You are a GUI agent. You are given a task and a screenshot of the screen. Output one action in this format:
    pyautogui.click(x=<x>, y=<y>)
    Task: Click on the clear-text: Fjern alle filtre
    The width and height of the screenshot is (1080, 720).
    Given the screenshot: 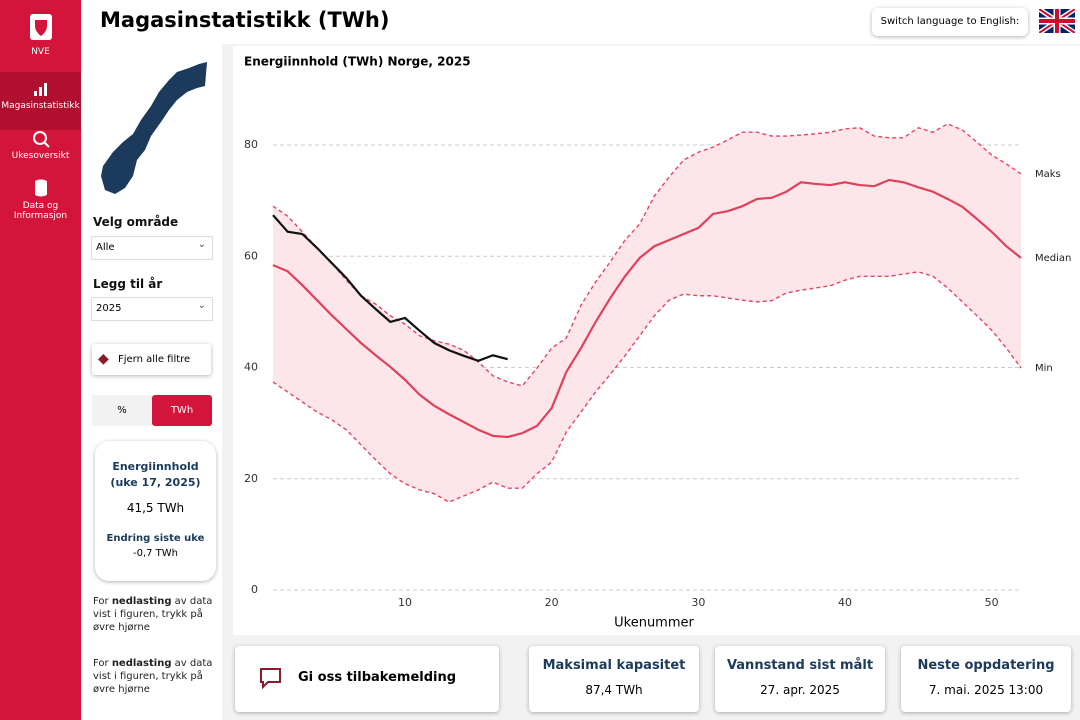 What is the action you would take?
    pyautogui.click(x=154, y=359)
    